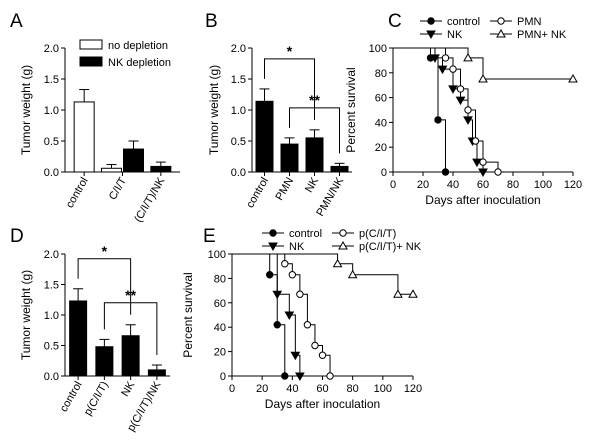 This screenshot has height=445, width=600. What do you see at coordinates (482, 200) in the screenshot?
I see `panel-C-x-label: Days after inoculation` at bounding box center [482, 200].